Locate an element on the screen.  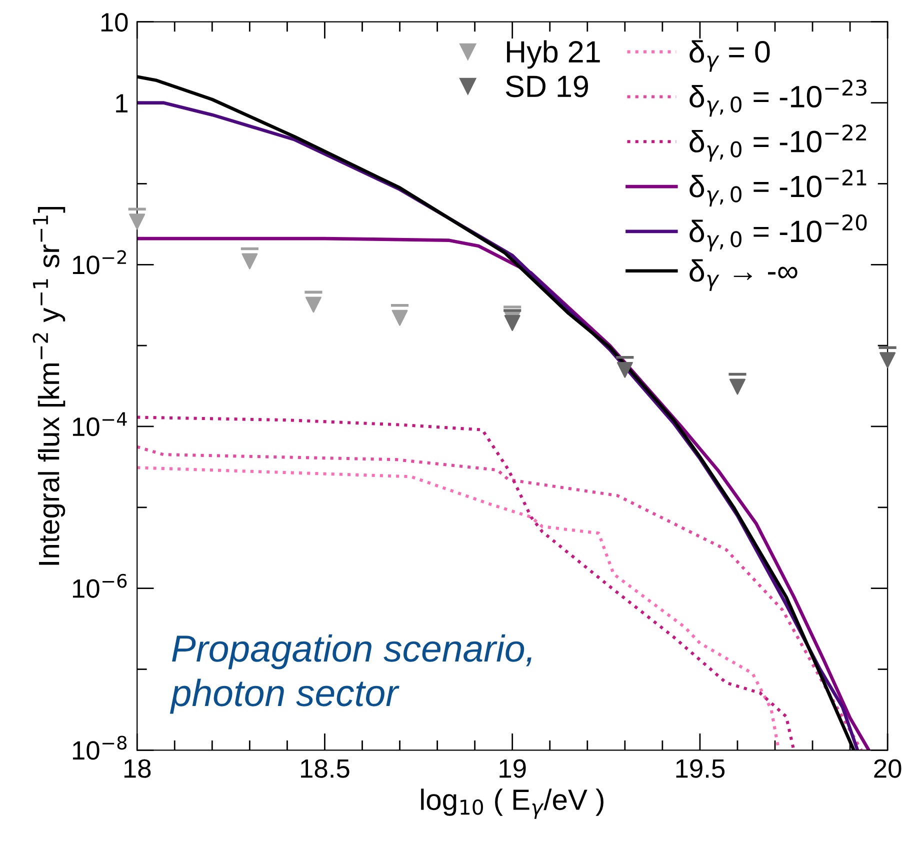
x-tick-label: 18.5 is located at coordinates (325, 768).